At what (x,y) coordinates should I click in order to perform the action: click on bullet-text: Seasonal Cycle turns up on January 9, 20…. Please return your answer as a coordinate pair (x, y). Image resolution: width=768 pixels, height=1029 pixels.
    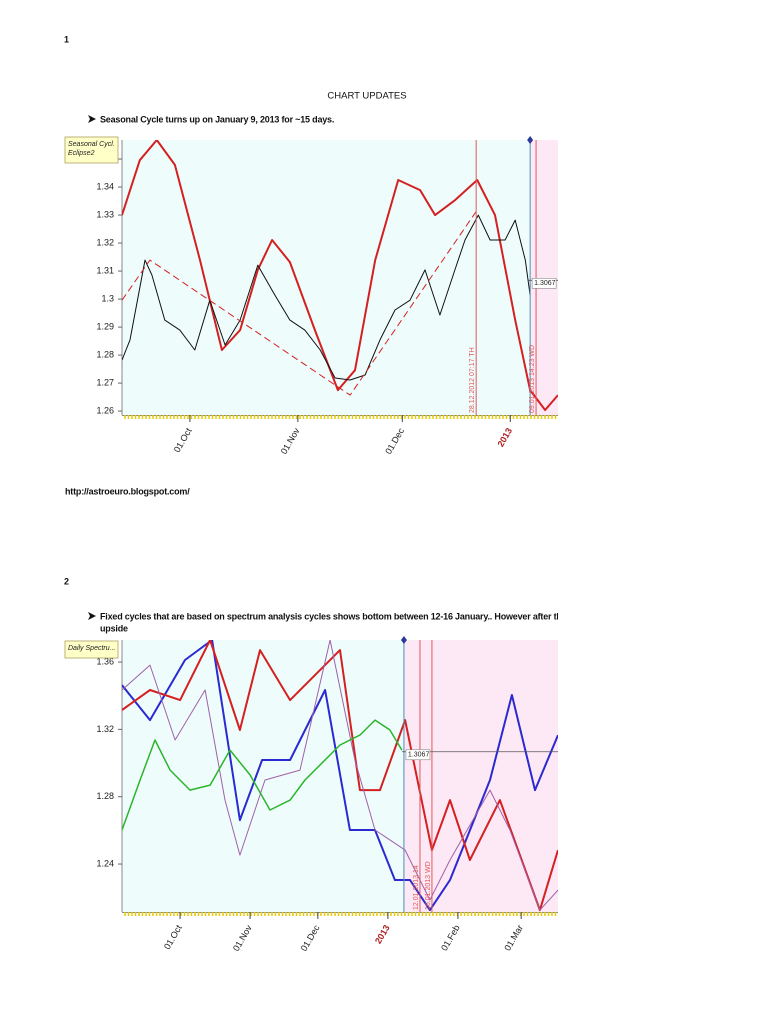
    Looking at the image, I should click on (217, 119).